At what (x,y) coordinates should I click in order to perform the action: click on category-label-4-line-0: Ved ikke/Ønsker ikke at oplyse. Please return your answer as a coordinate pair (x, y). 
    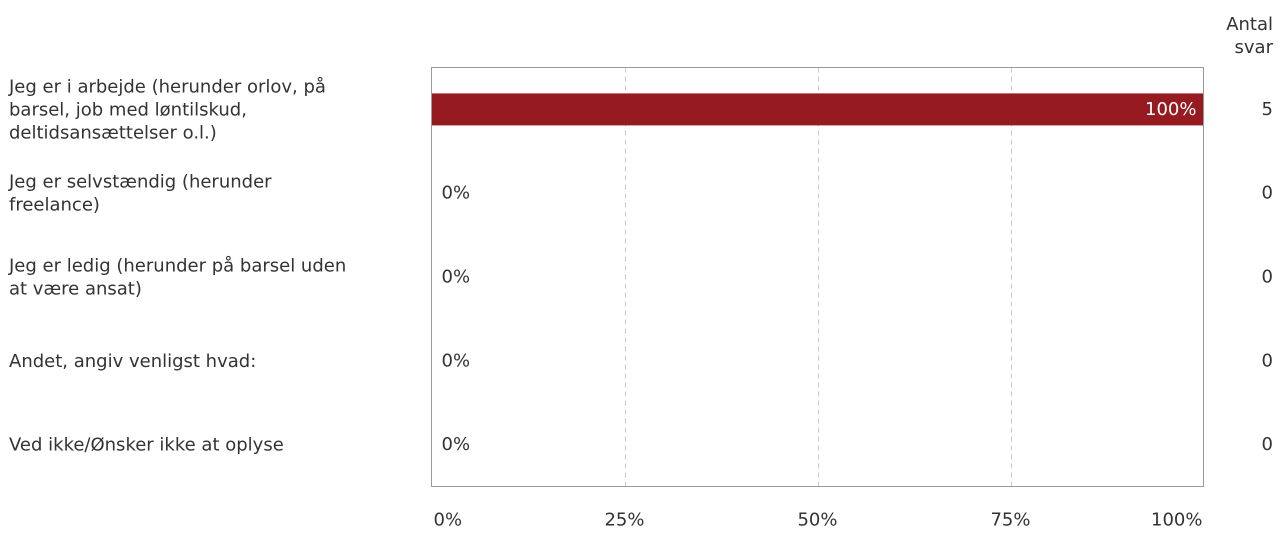
    Looking at the image, I should click on (146, 444).